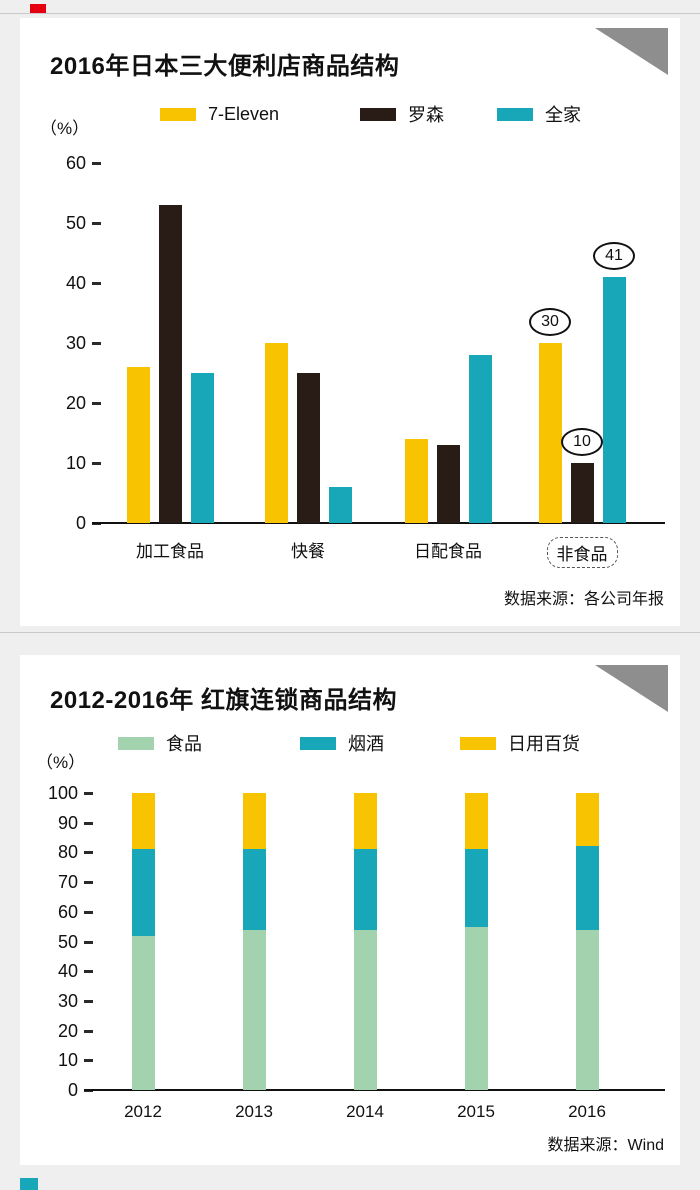  I want to click on value-annotation: 30, so click(550, 322).